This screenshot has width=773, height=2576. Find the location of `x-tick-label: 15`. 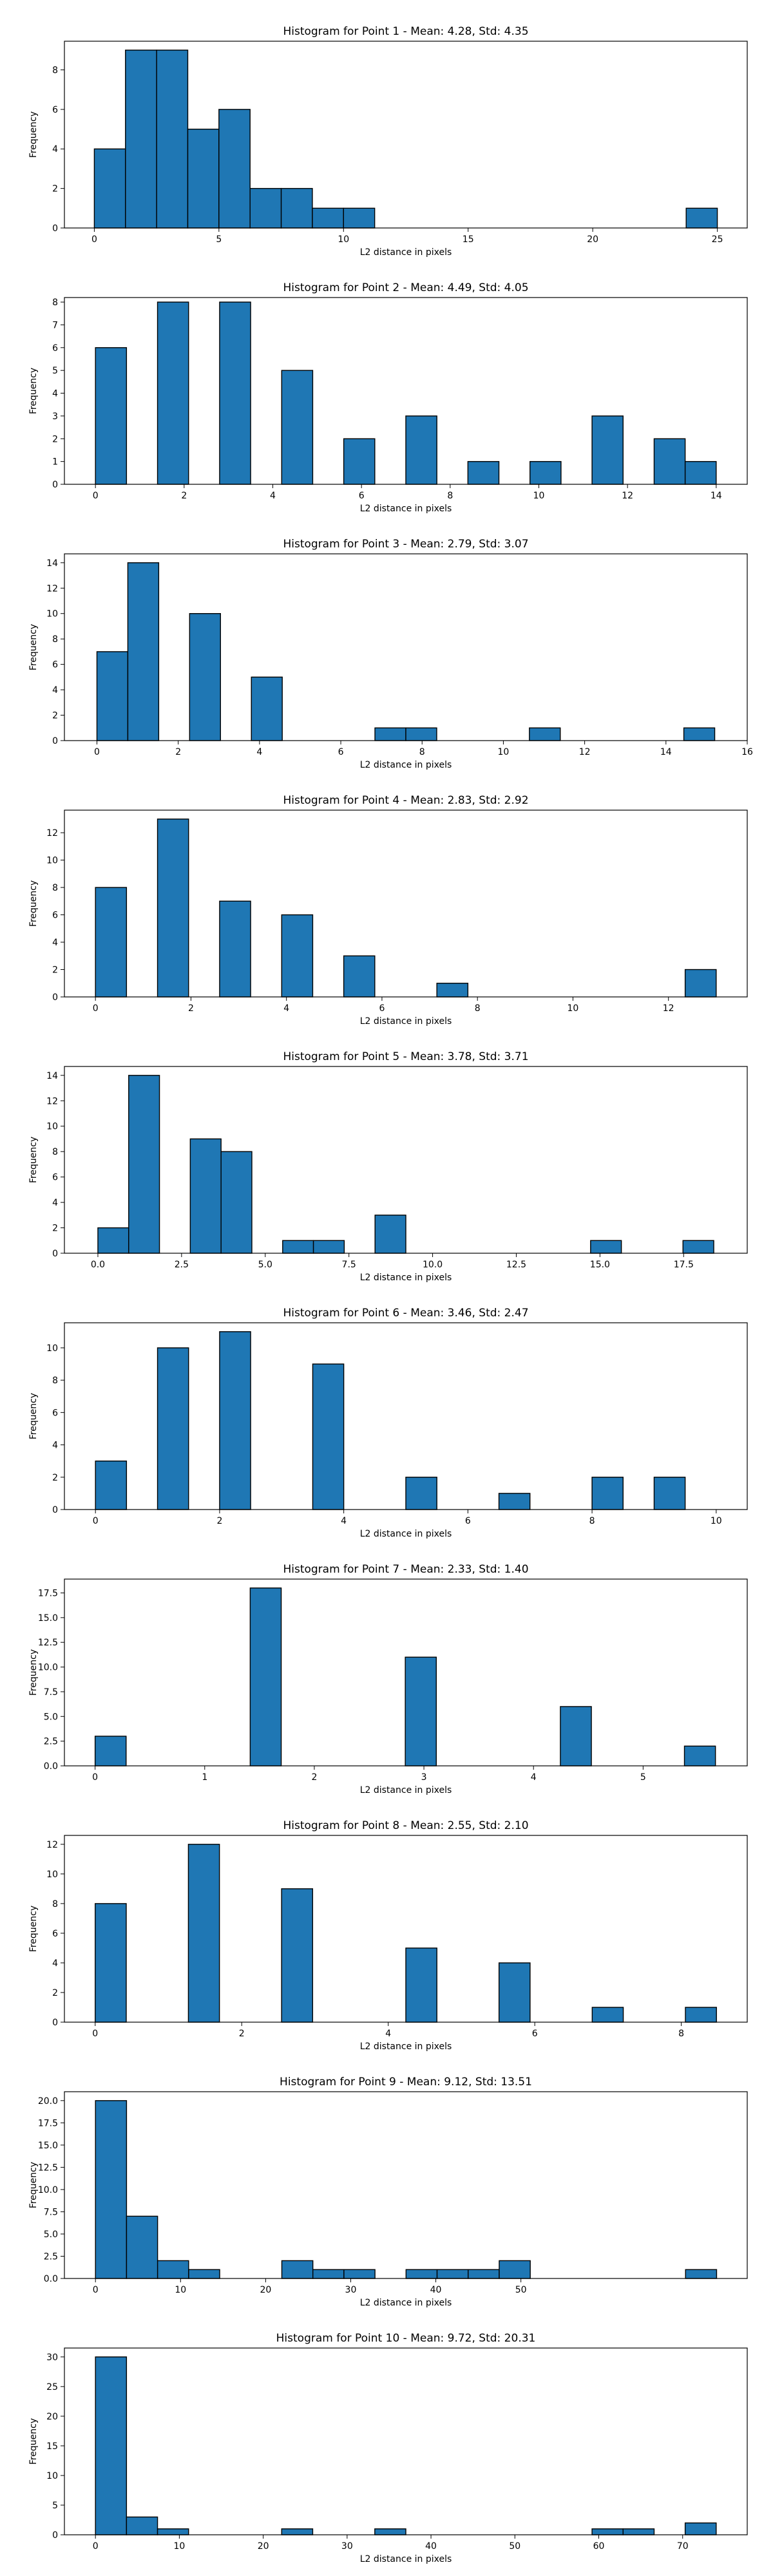

x-tick-label: 15 is located at coordinates (468, 240).